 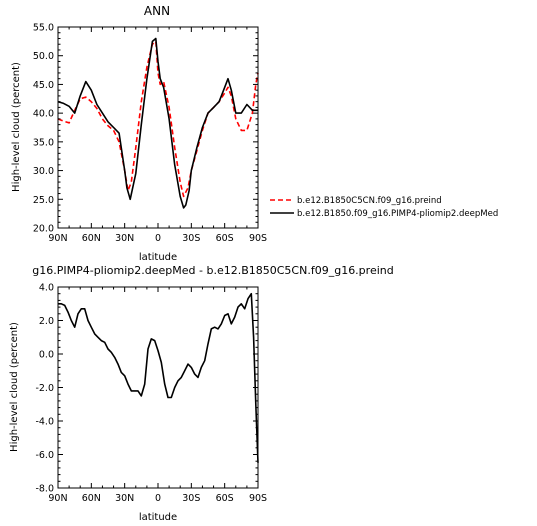 I want to click on top-y-tick-label: 30.0, so click(x=43, y=171).